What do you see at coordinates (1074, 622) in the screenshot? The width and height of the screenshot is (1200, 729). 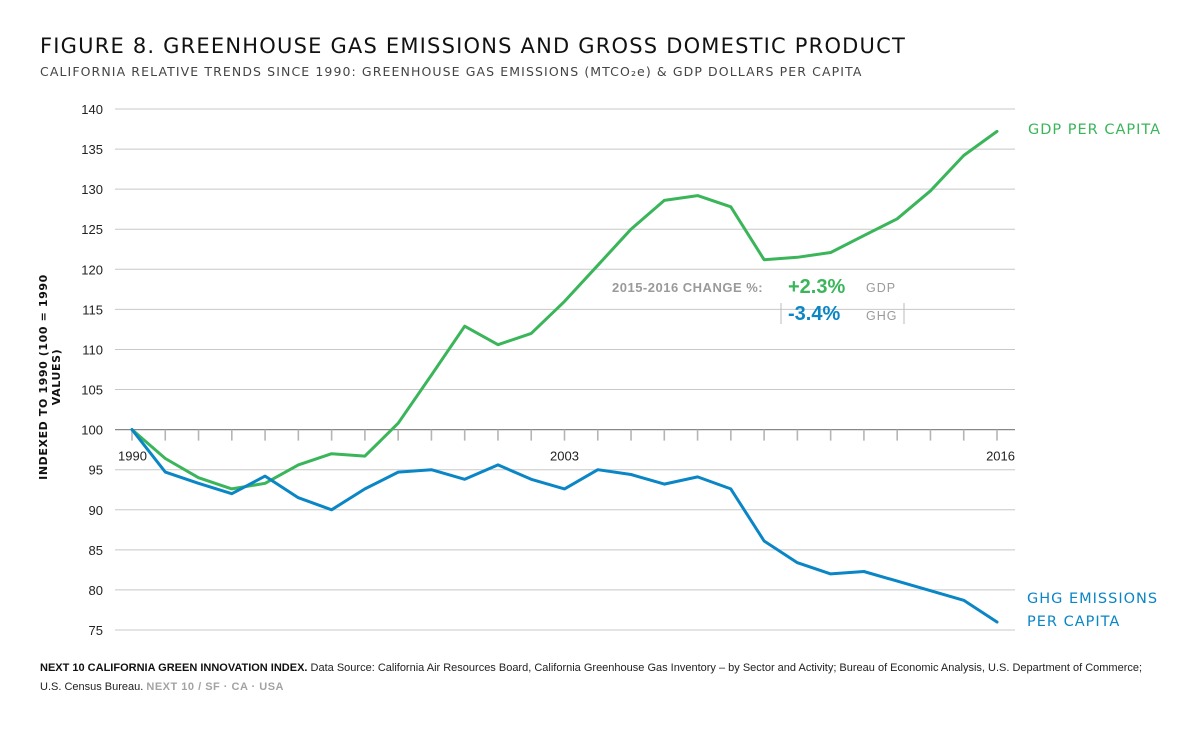 I see `ghg-series-label-line2: PER CAPITA` at bounding box center [1074, 622].